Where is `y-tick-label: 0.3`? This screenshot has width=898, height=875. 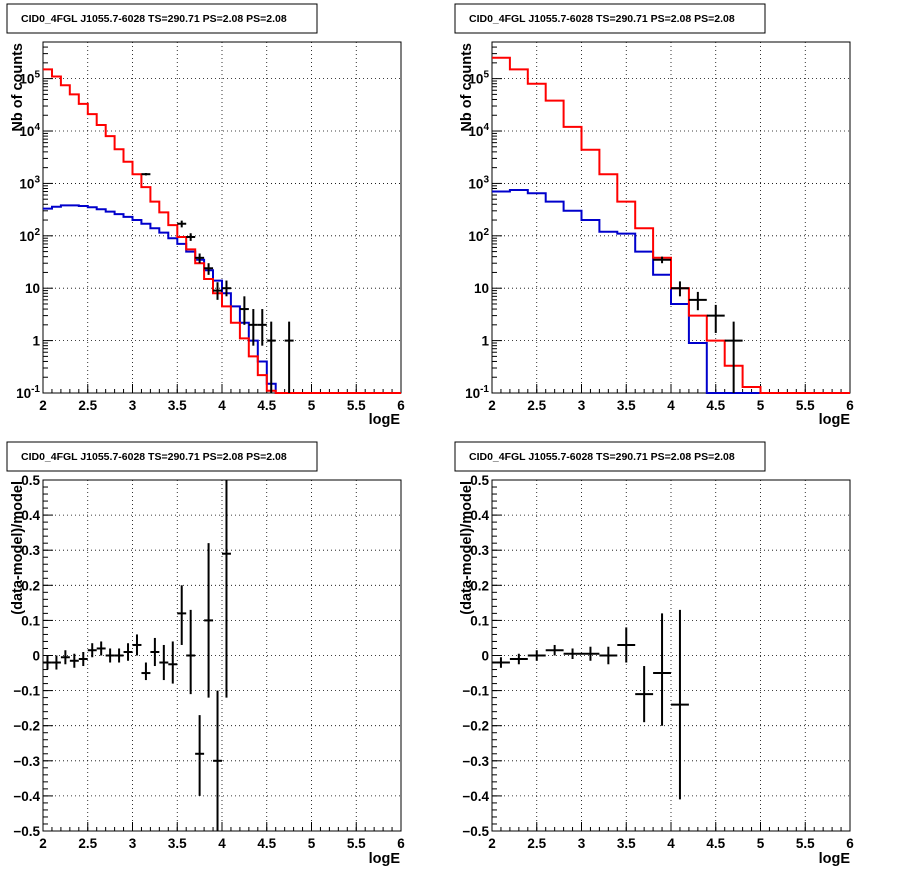 y-tick-label: 0.3 is located at coordinates (479, 550).